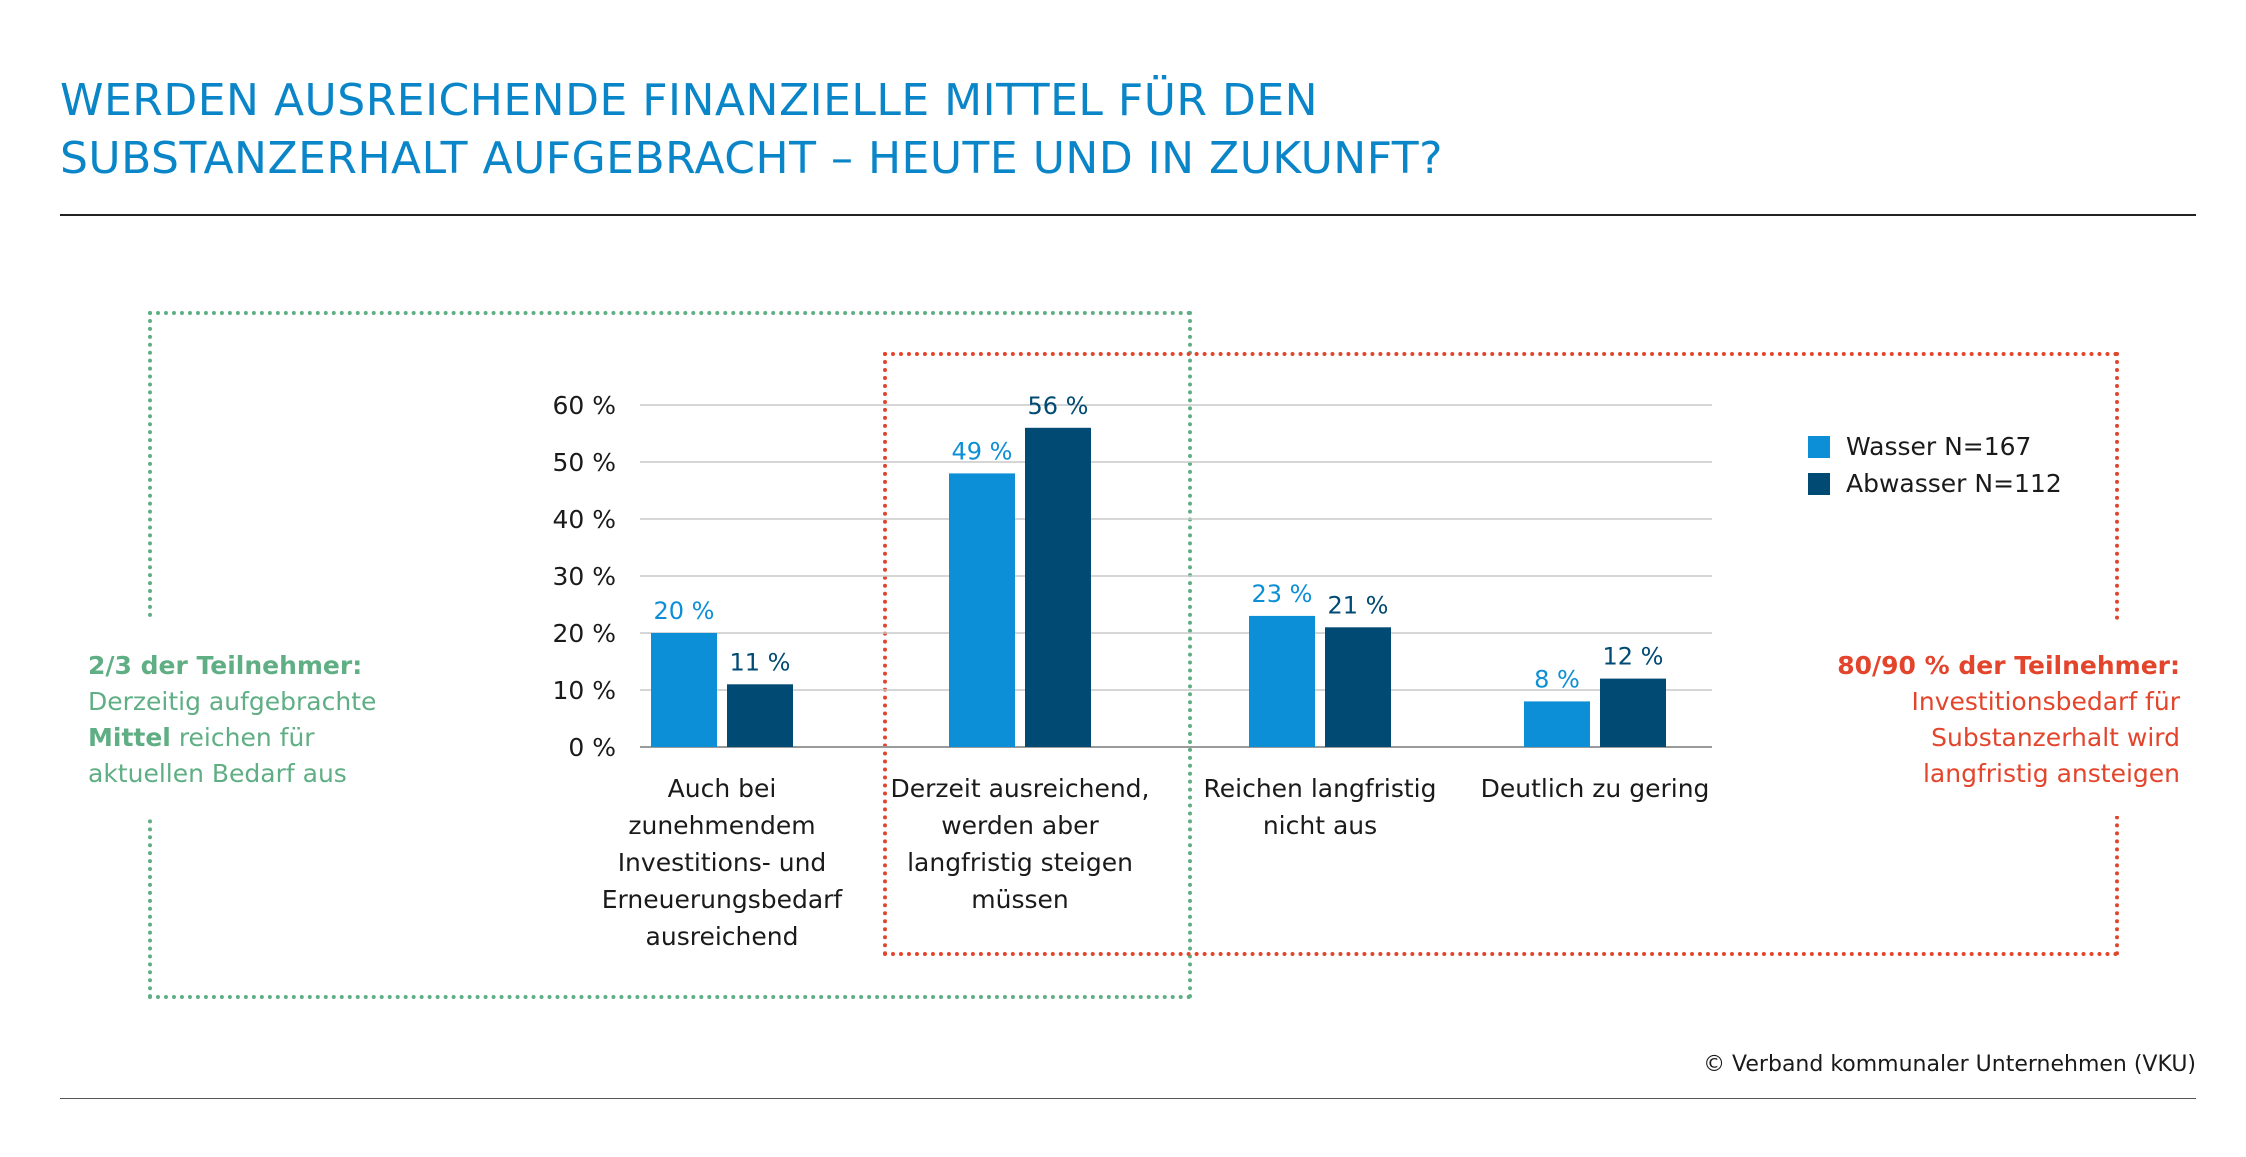 The width and height of the screenshot is (2246, 1157). I want to click on green-frame-gap, so click(150, 718).